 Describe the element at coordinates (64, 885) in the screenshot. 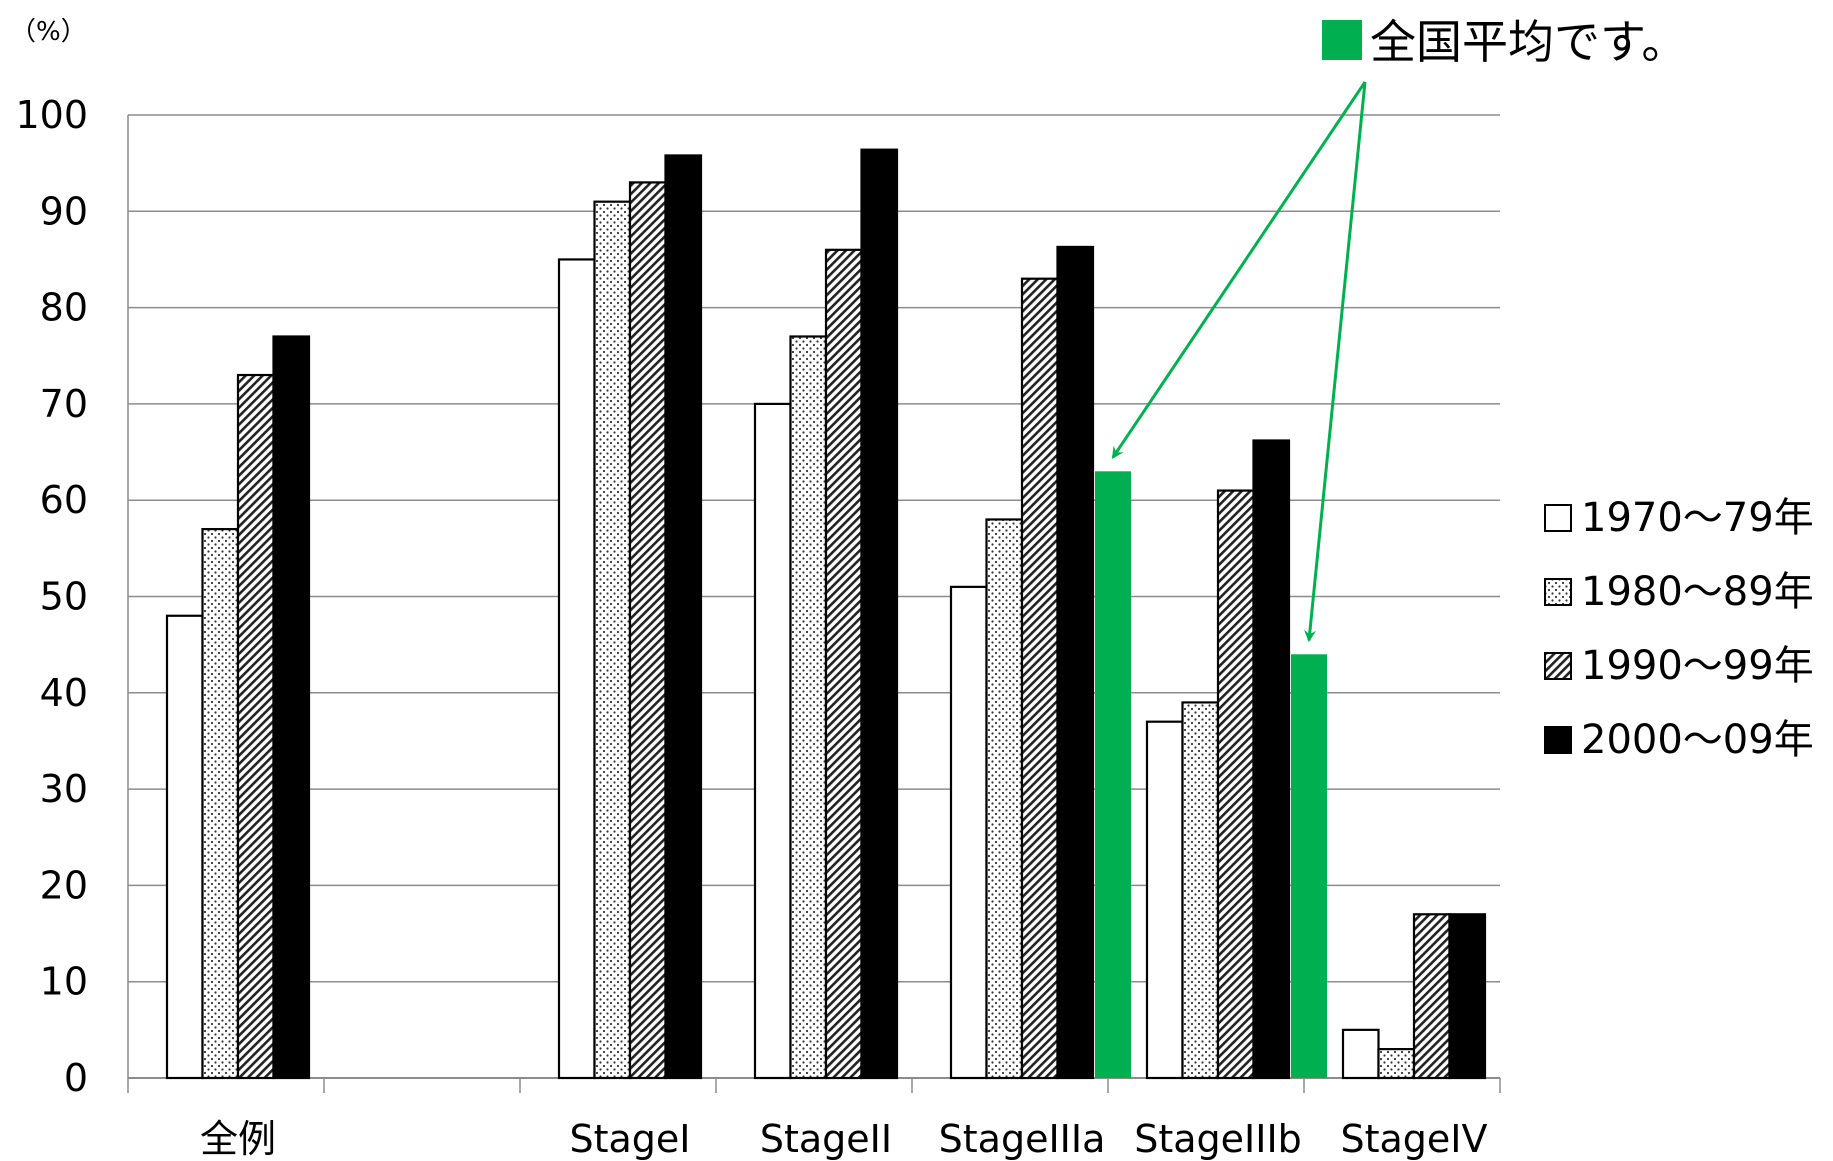

I see `y-tick-label: 20` at that location.